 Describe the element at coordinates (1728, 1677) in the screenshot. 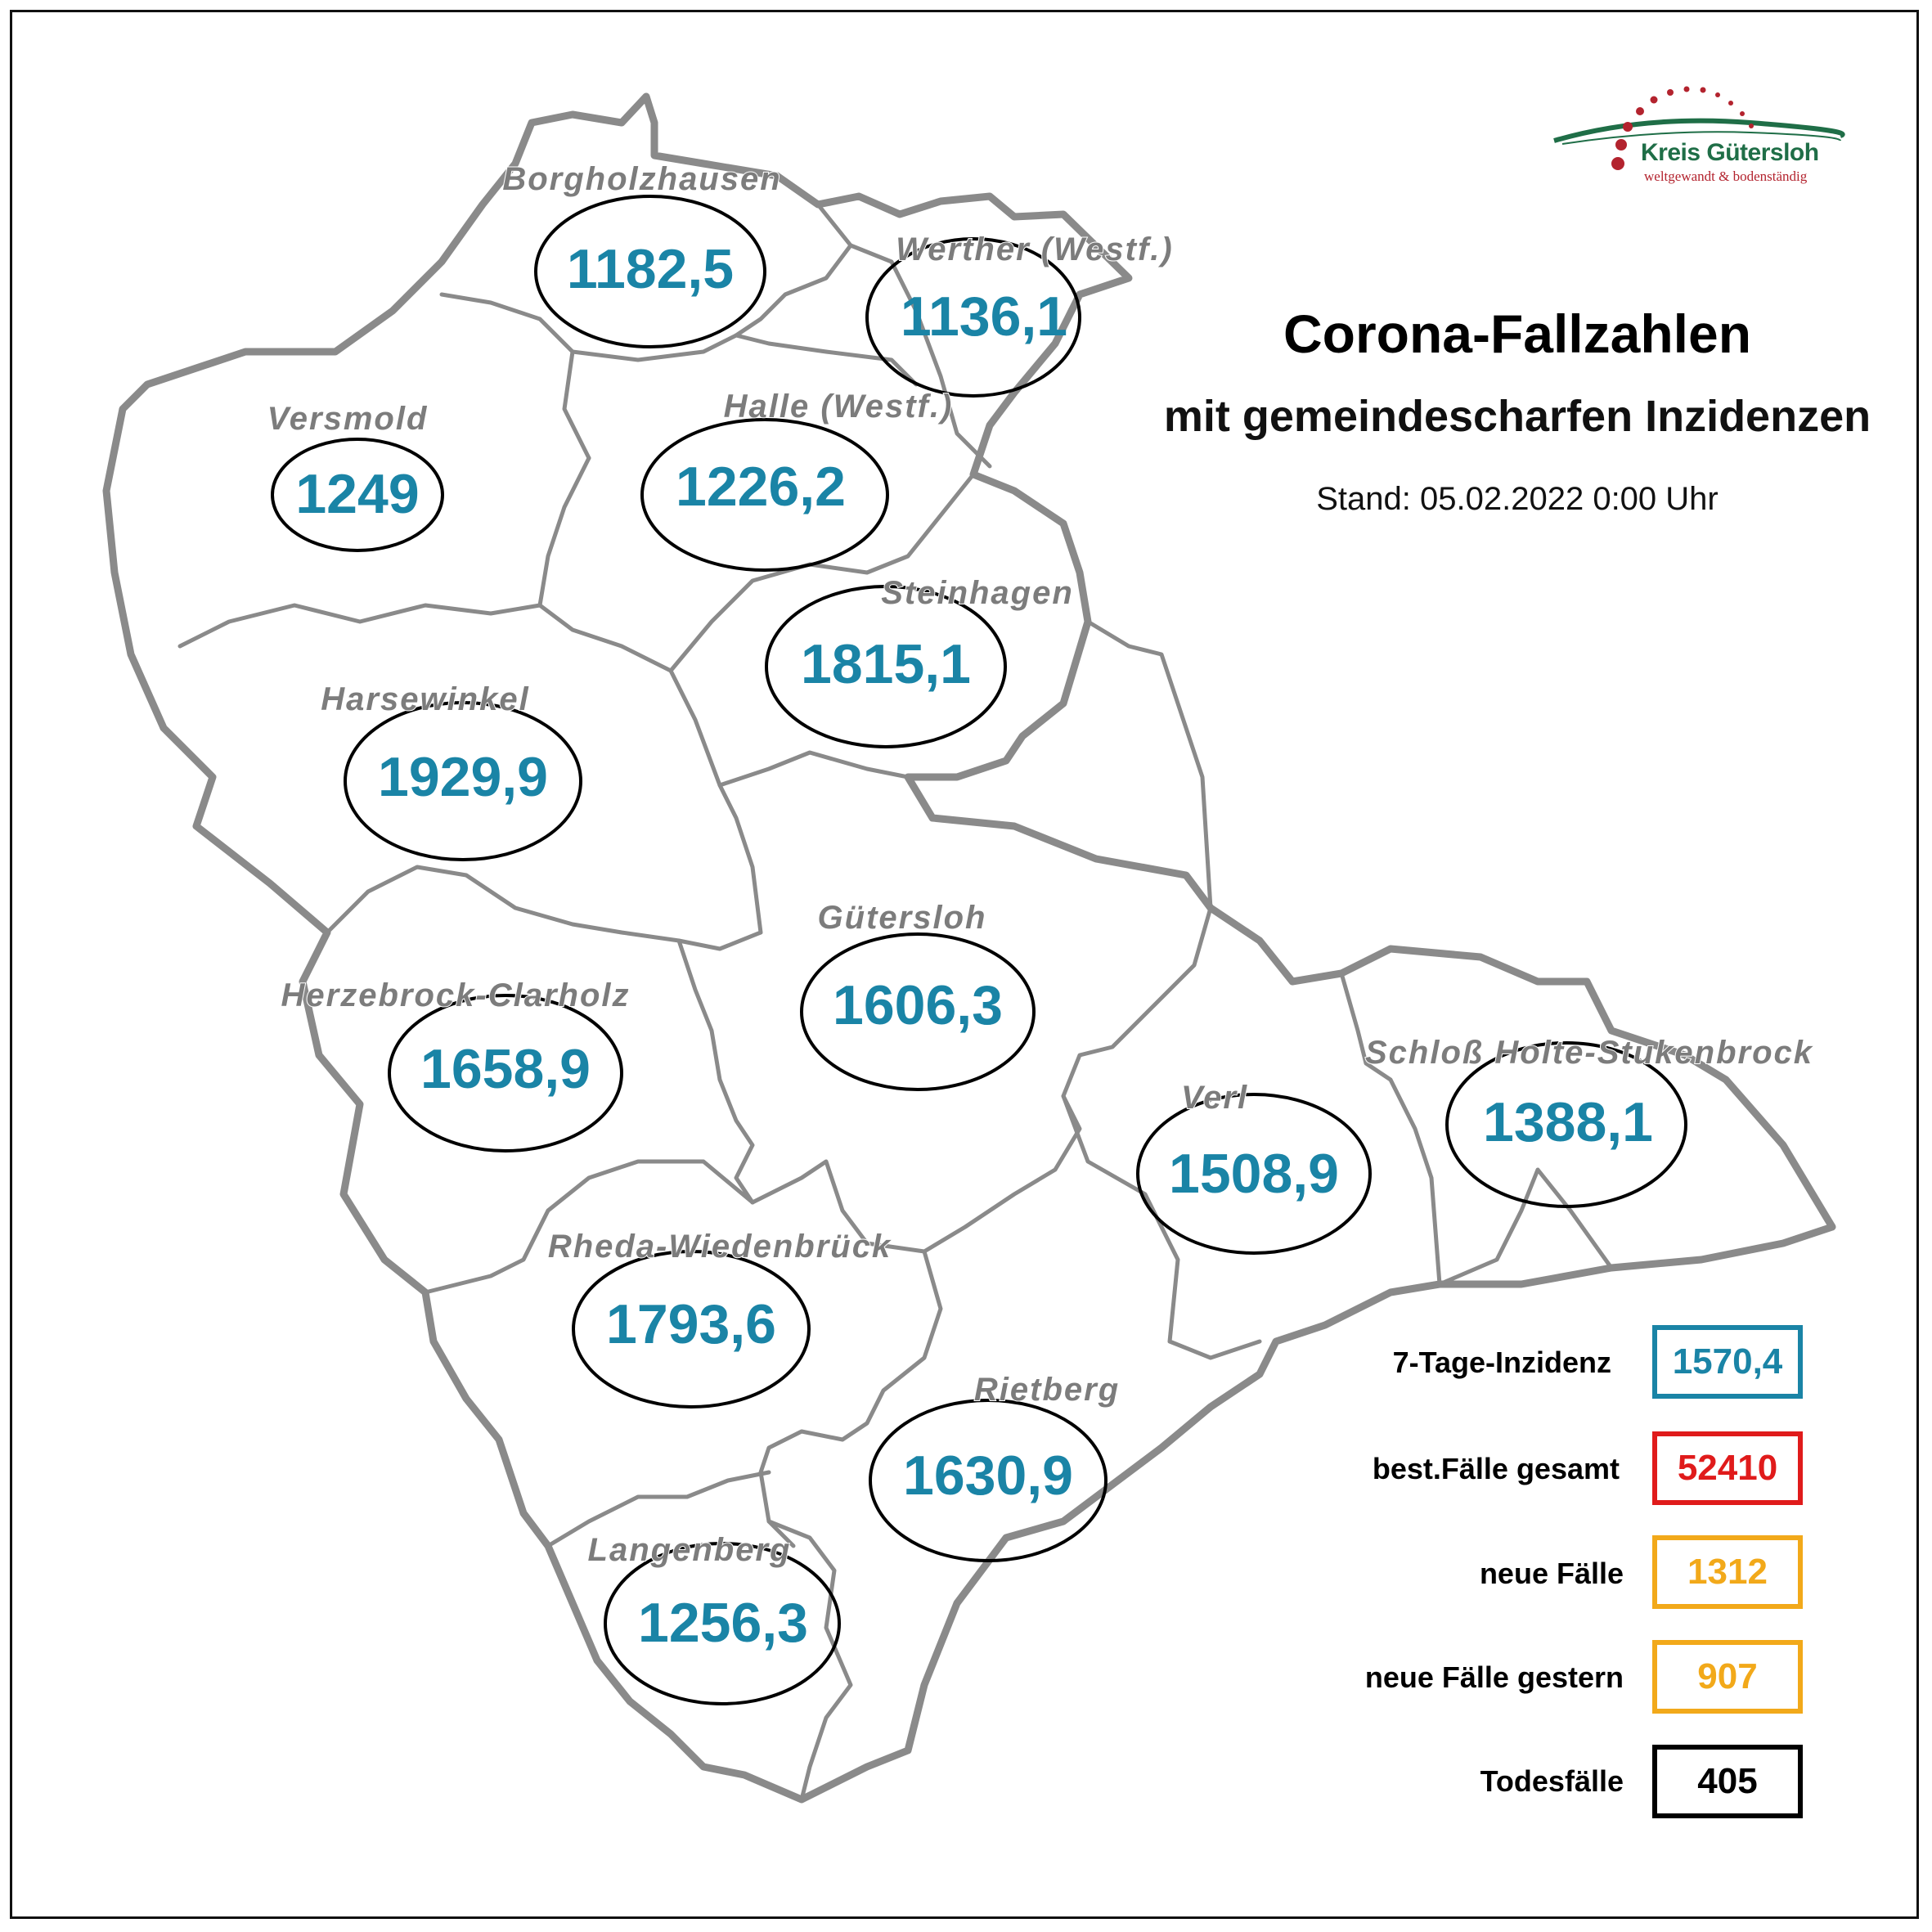

I see `legend-value-new-cases-yesterday: 907` at that location.